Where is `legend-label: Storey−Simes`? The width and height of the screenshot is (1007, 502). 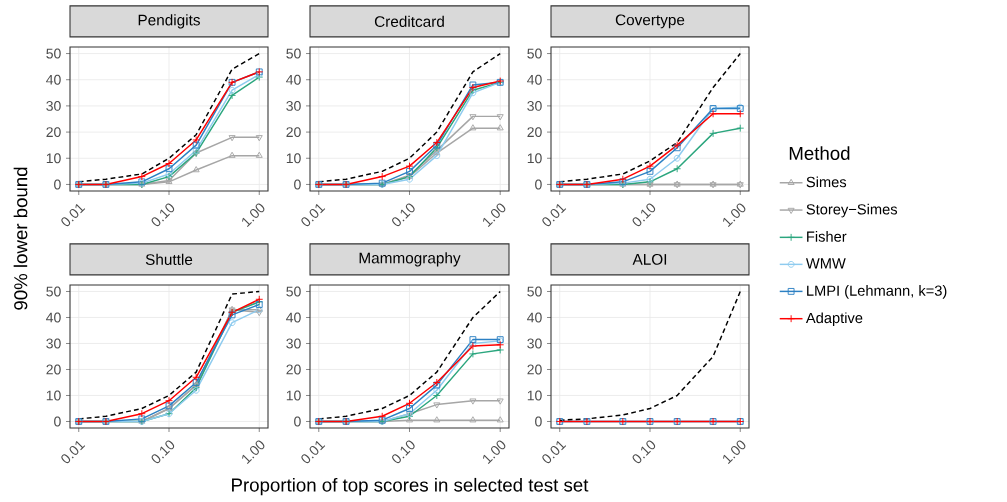 legend-label: Storey−Simes is located at coordinates (852, 210).